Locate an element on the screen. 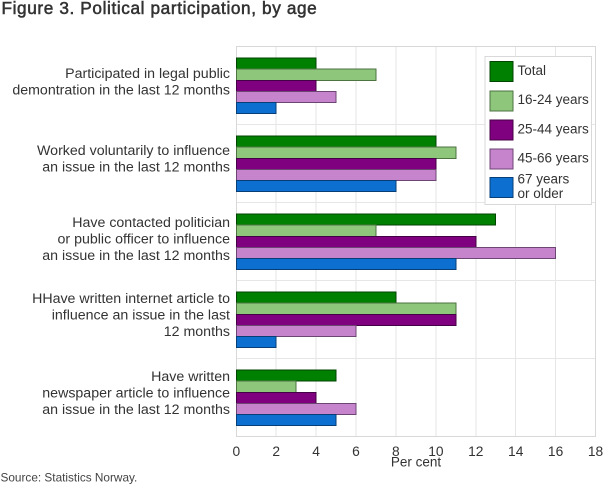 Image resolution: width=610 pixels, height=488 pixels. svg-text: Source: Statistics Norway. is located at coordinates (69, 478).